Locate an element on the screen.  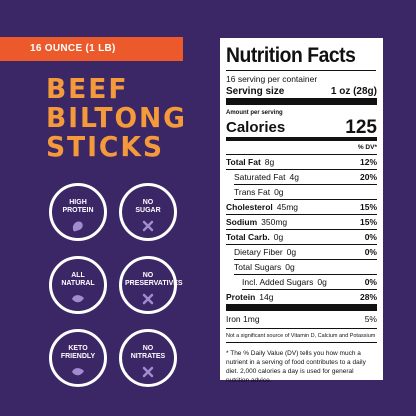
nutrient-label: Dietary Fiber is located at coordinates (258, 252).